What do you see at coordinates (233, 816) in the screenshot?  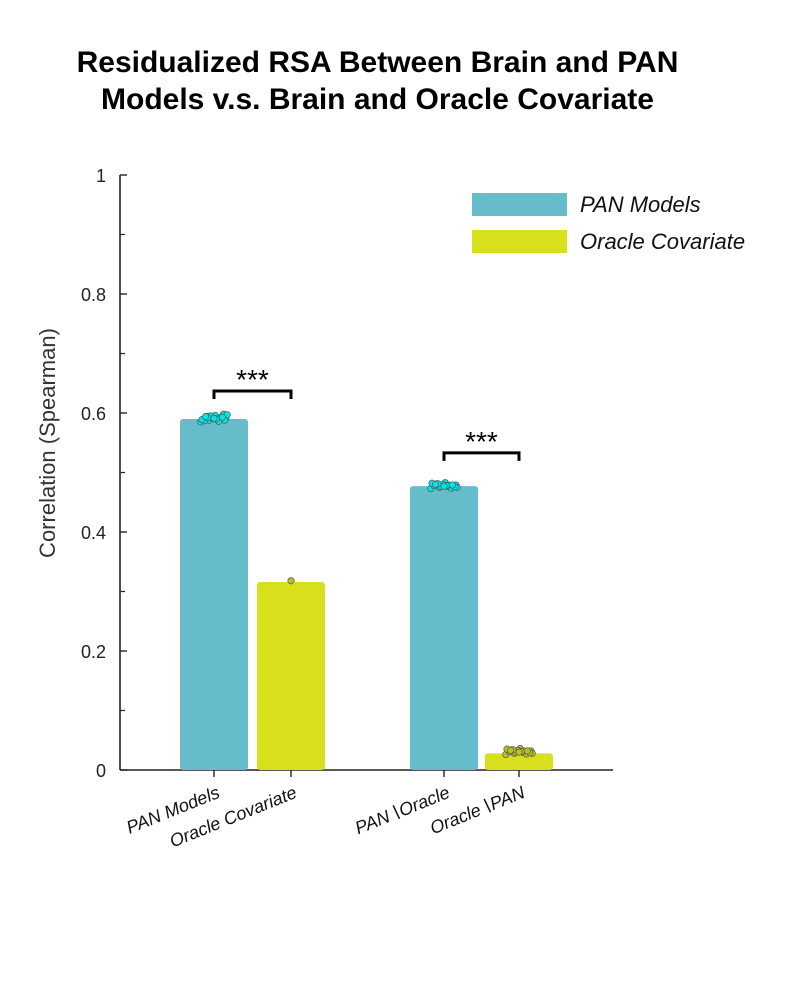 I see `x-tick-label: Oracle Covariate` at bounding box center [233, 816].